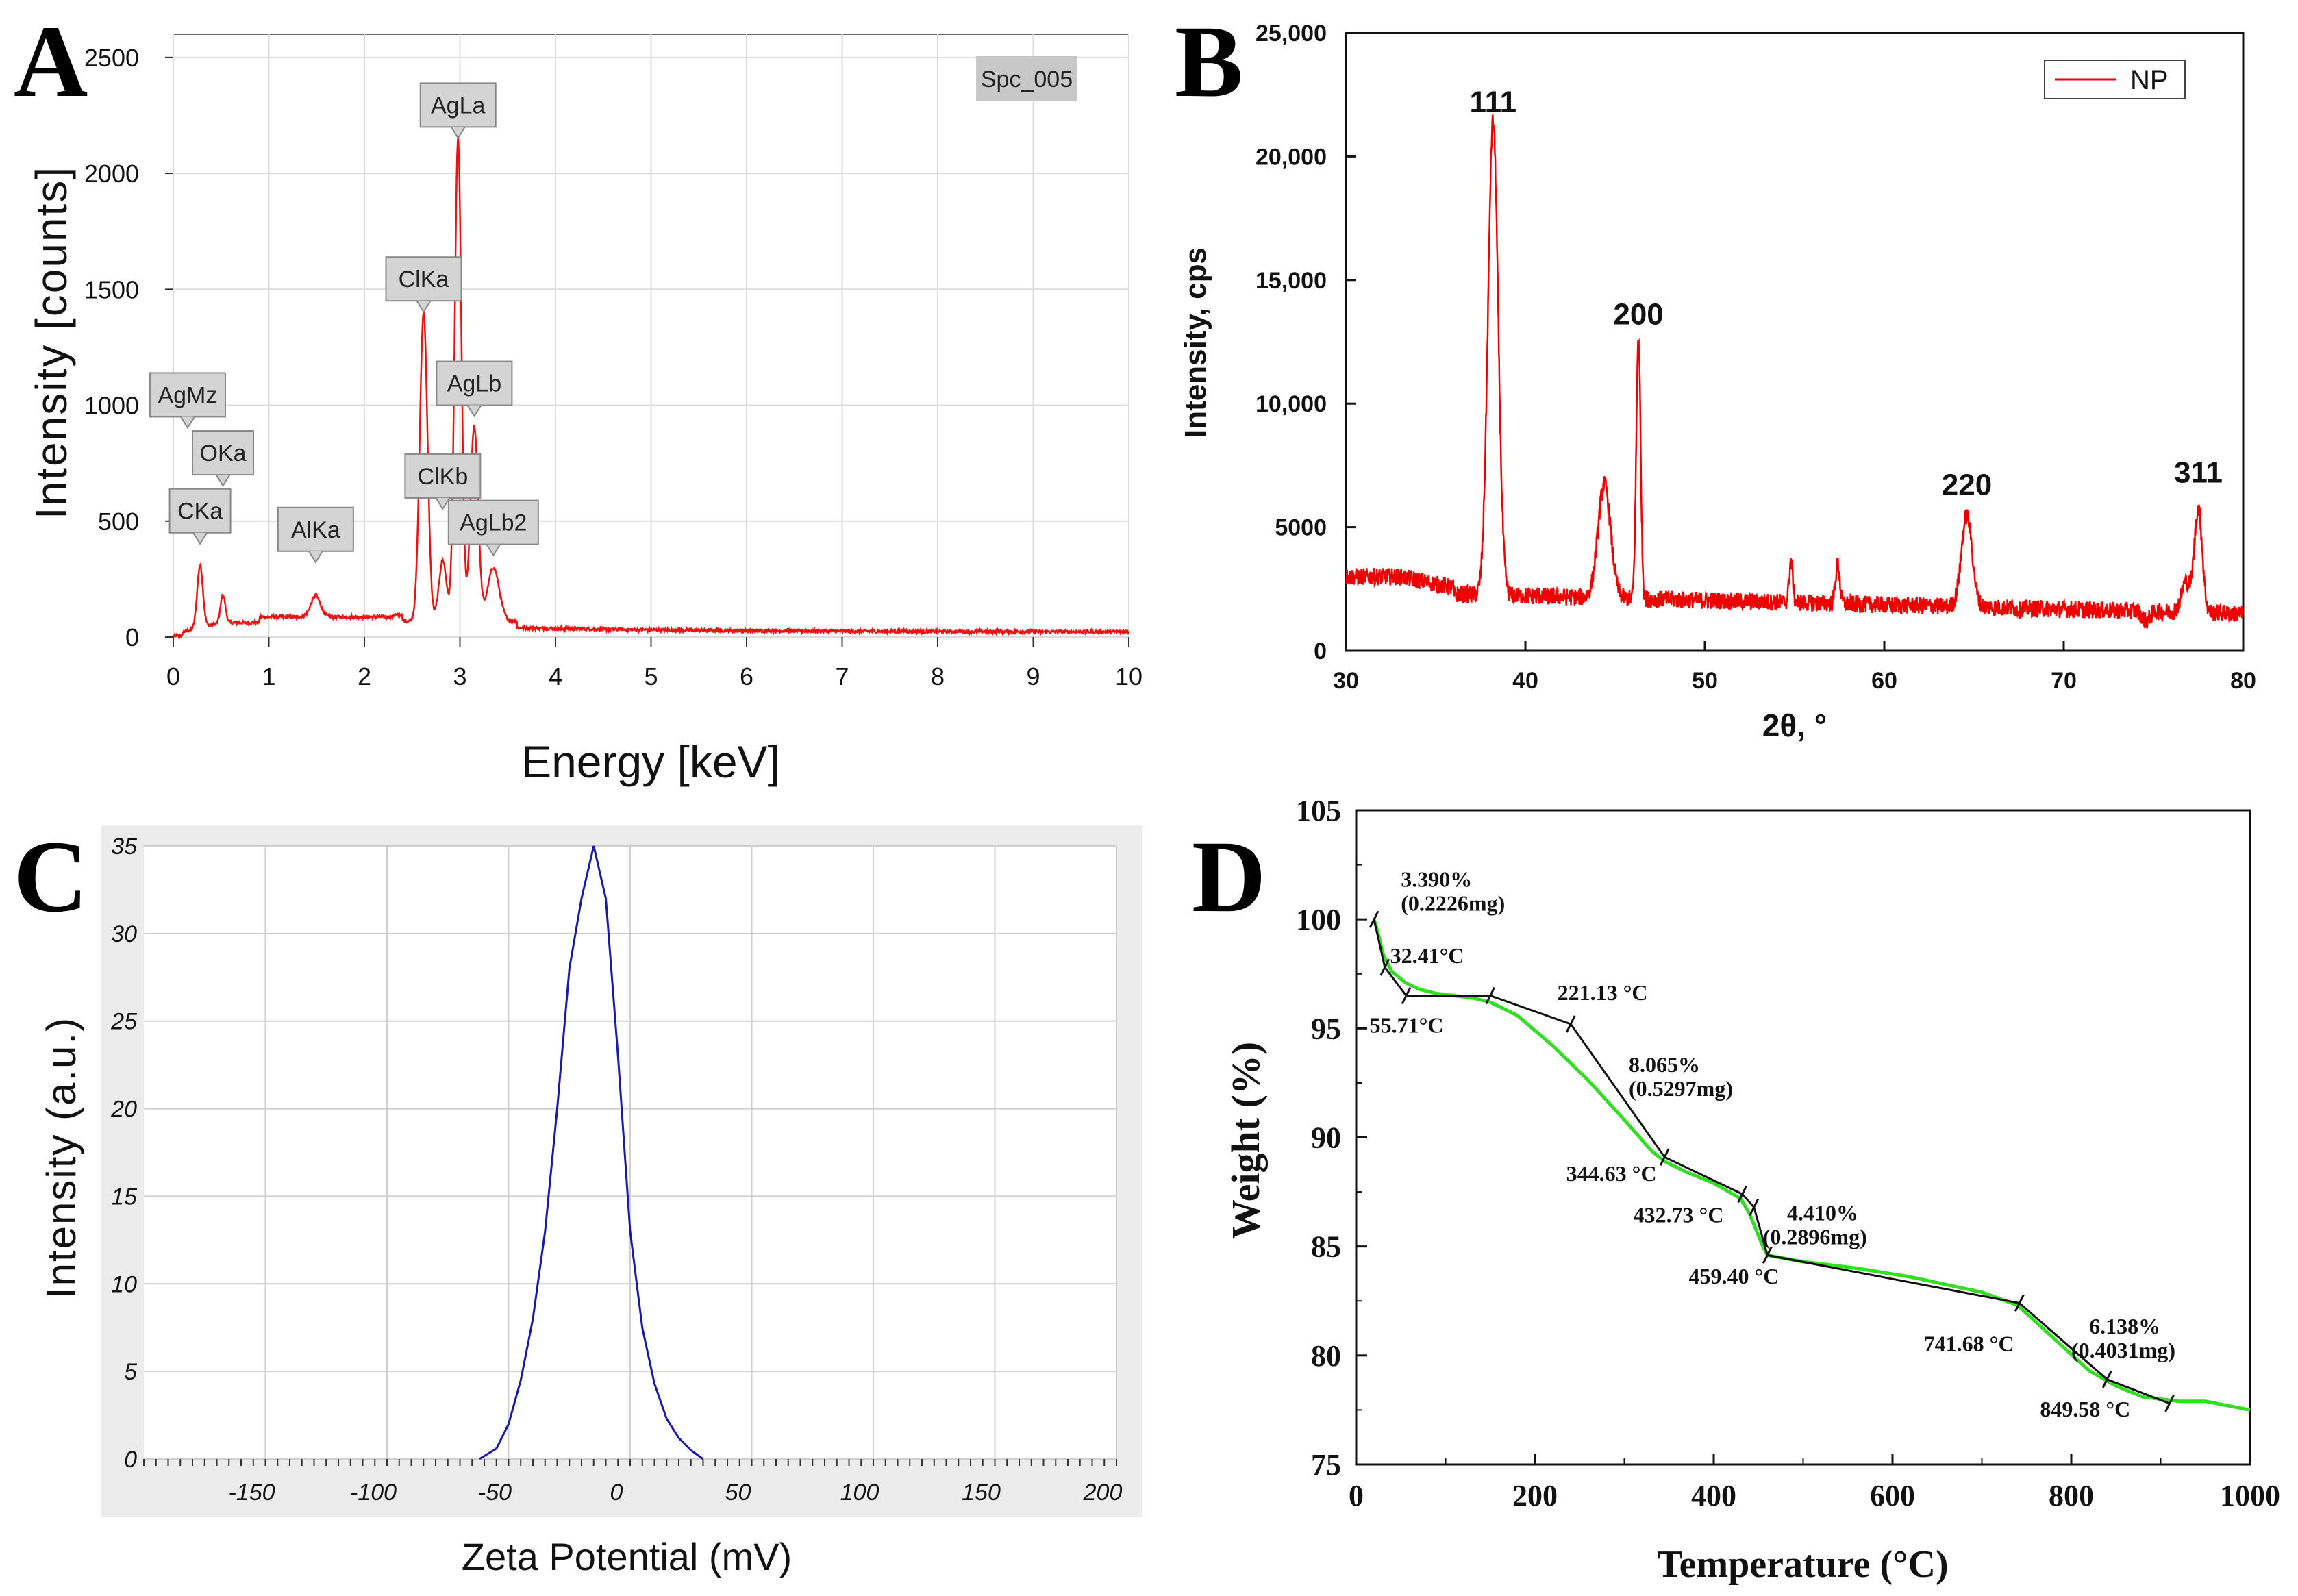  Describe the element at coordinates (2064, 681) in the screenshot. I see `panel-b-xtick-label: 70` at that location.